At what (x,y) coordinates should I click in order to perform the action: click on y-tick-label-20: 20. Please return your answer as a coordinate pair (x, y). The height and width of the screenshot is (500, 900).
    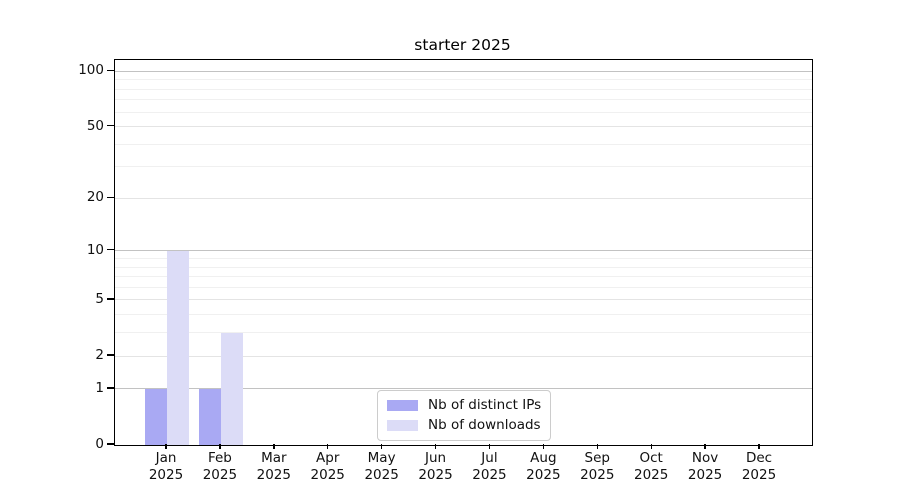
    Looking at the image, I should click on (95, 197).